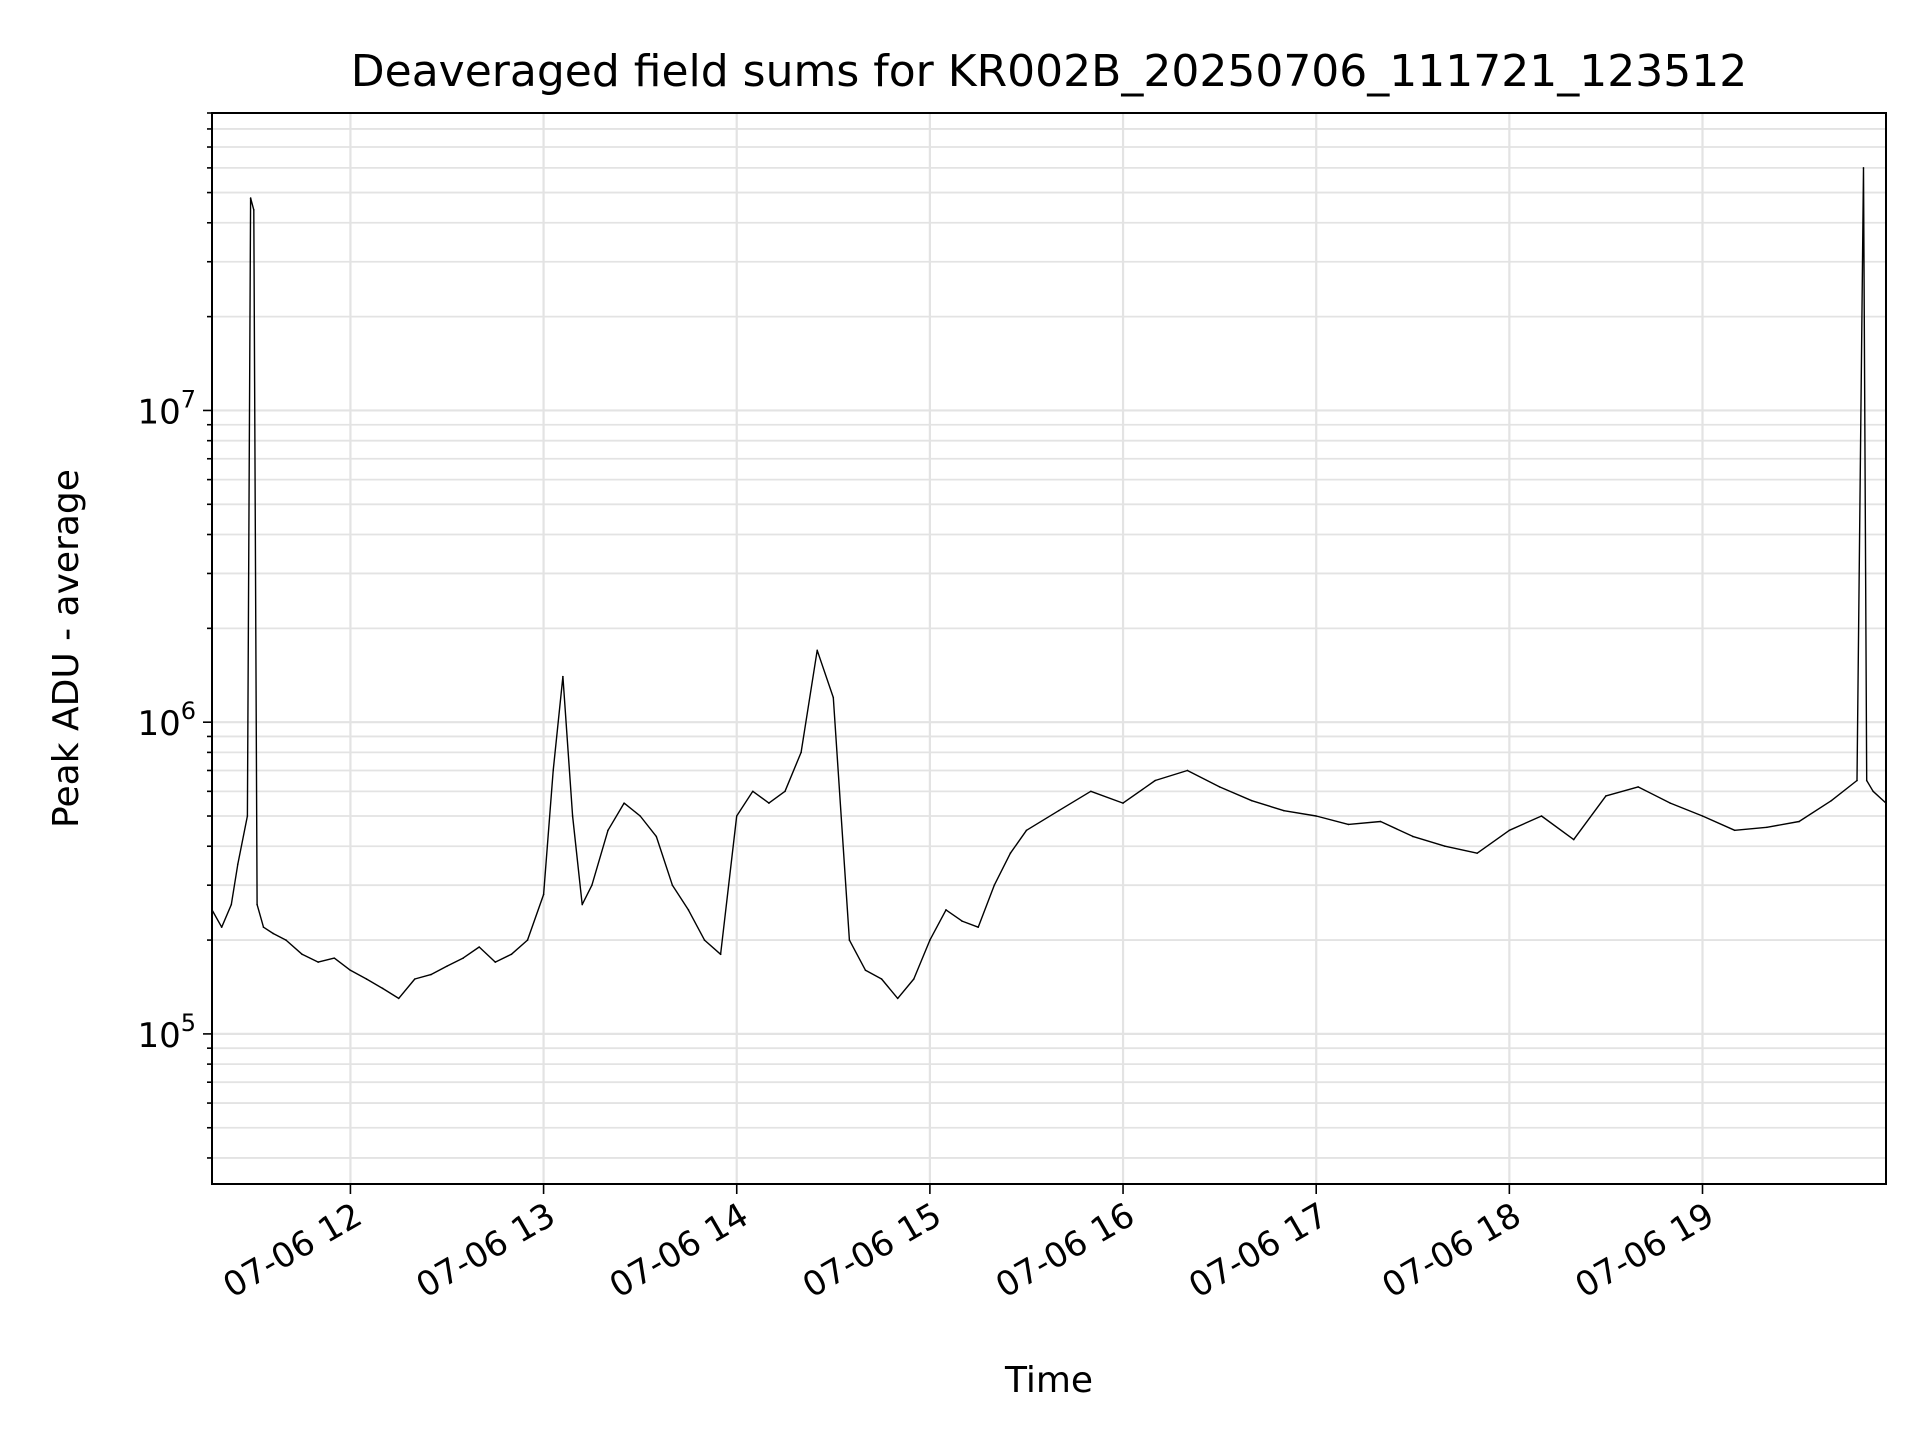 This screenshot has height=1440, width=1920. I want to click on y-axis-label: Peak ADU - average, so click(66, 648).